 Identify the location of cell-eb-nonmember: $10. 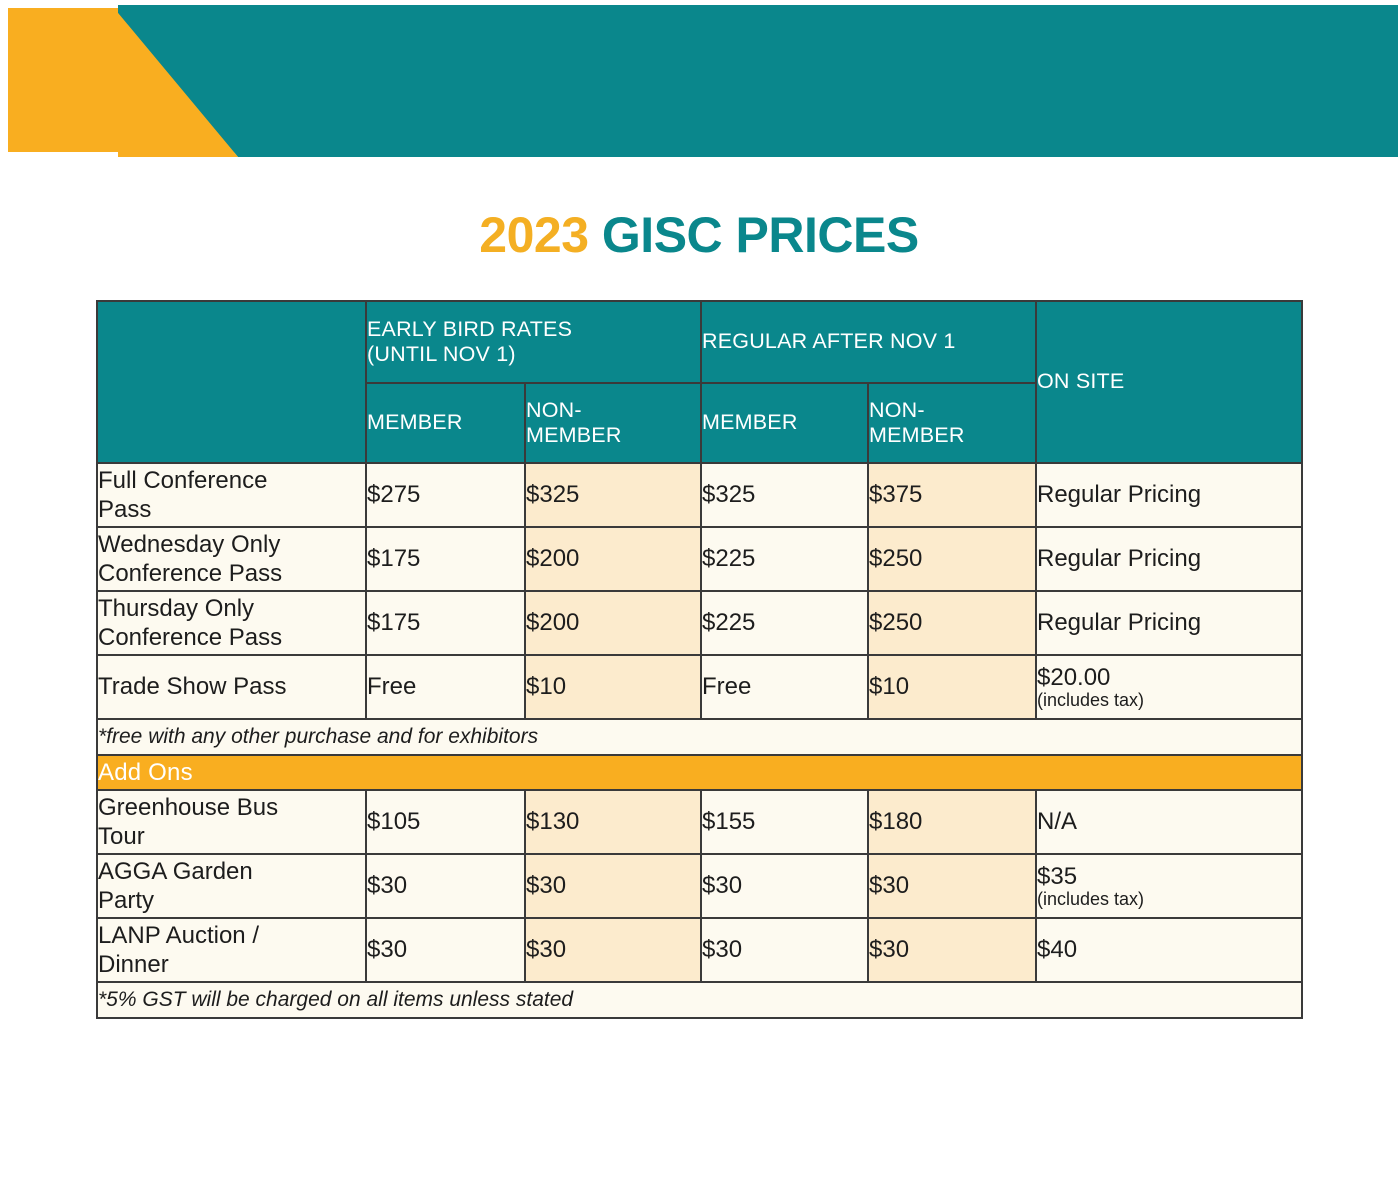
(613, 687).